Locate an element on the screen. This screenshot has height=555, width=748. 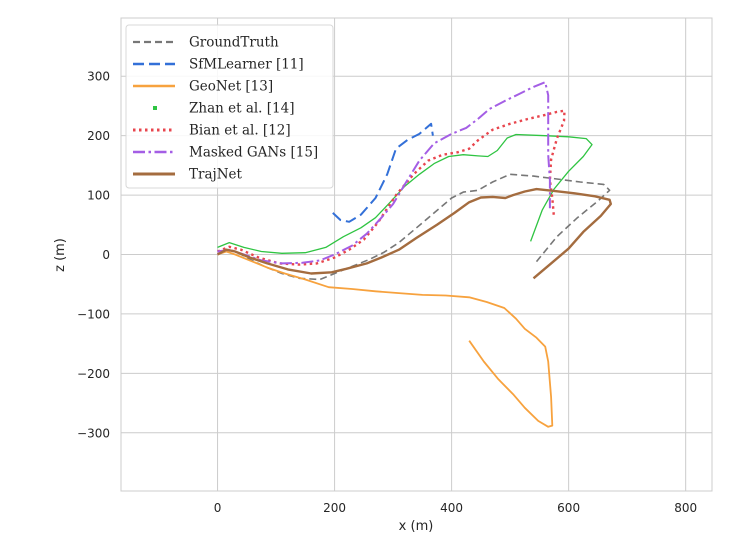
legend-label-sfmlearner-11: SfMLearner [11] is located at coordinates (246, 65).